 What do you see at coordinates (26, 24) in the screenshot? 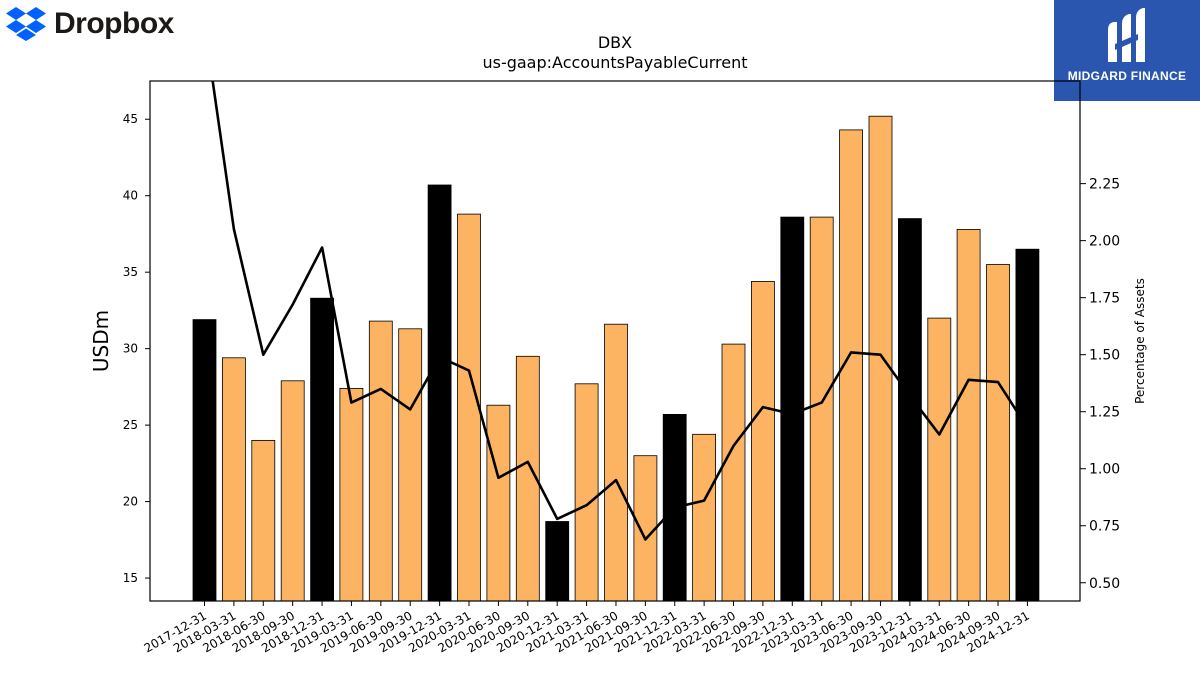
I see `dropbox-icon` at bounding box center [26, 24].